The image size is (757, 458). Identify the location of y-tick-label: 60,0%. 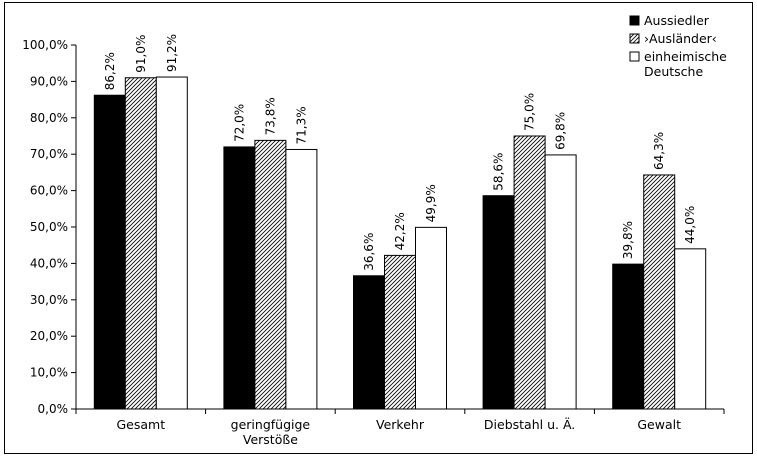
(49, 191).